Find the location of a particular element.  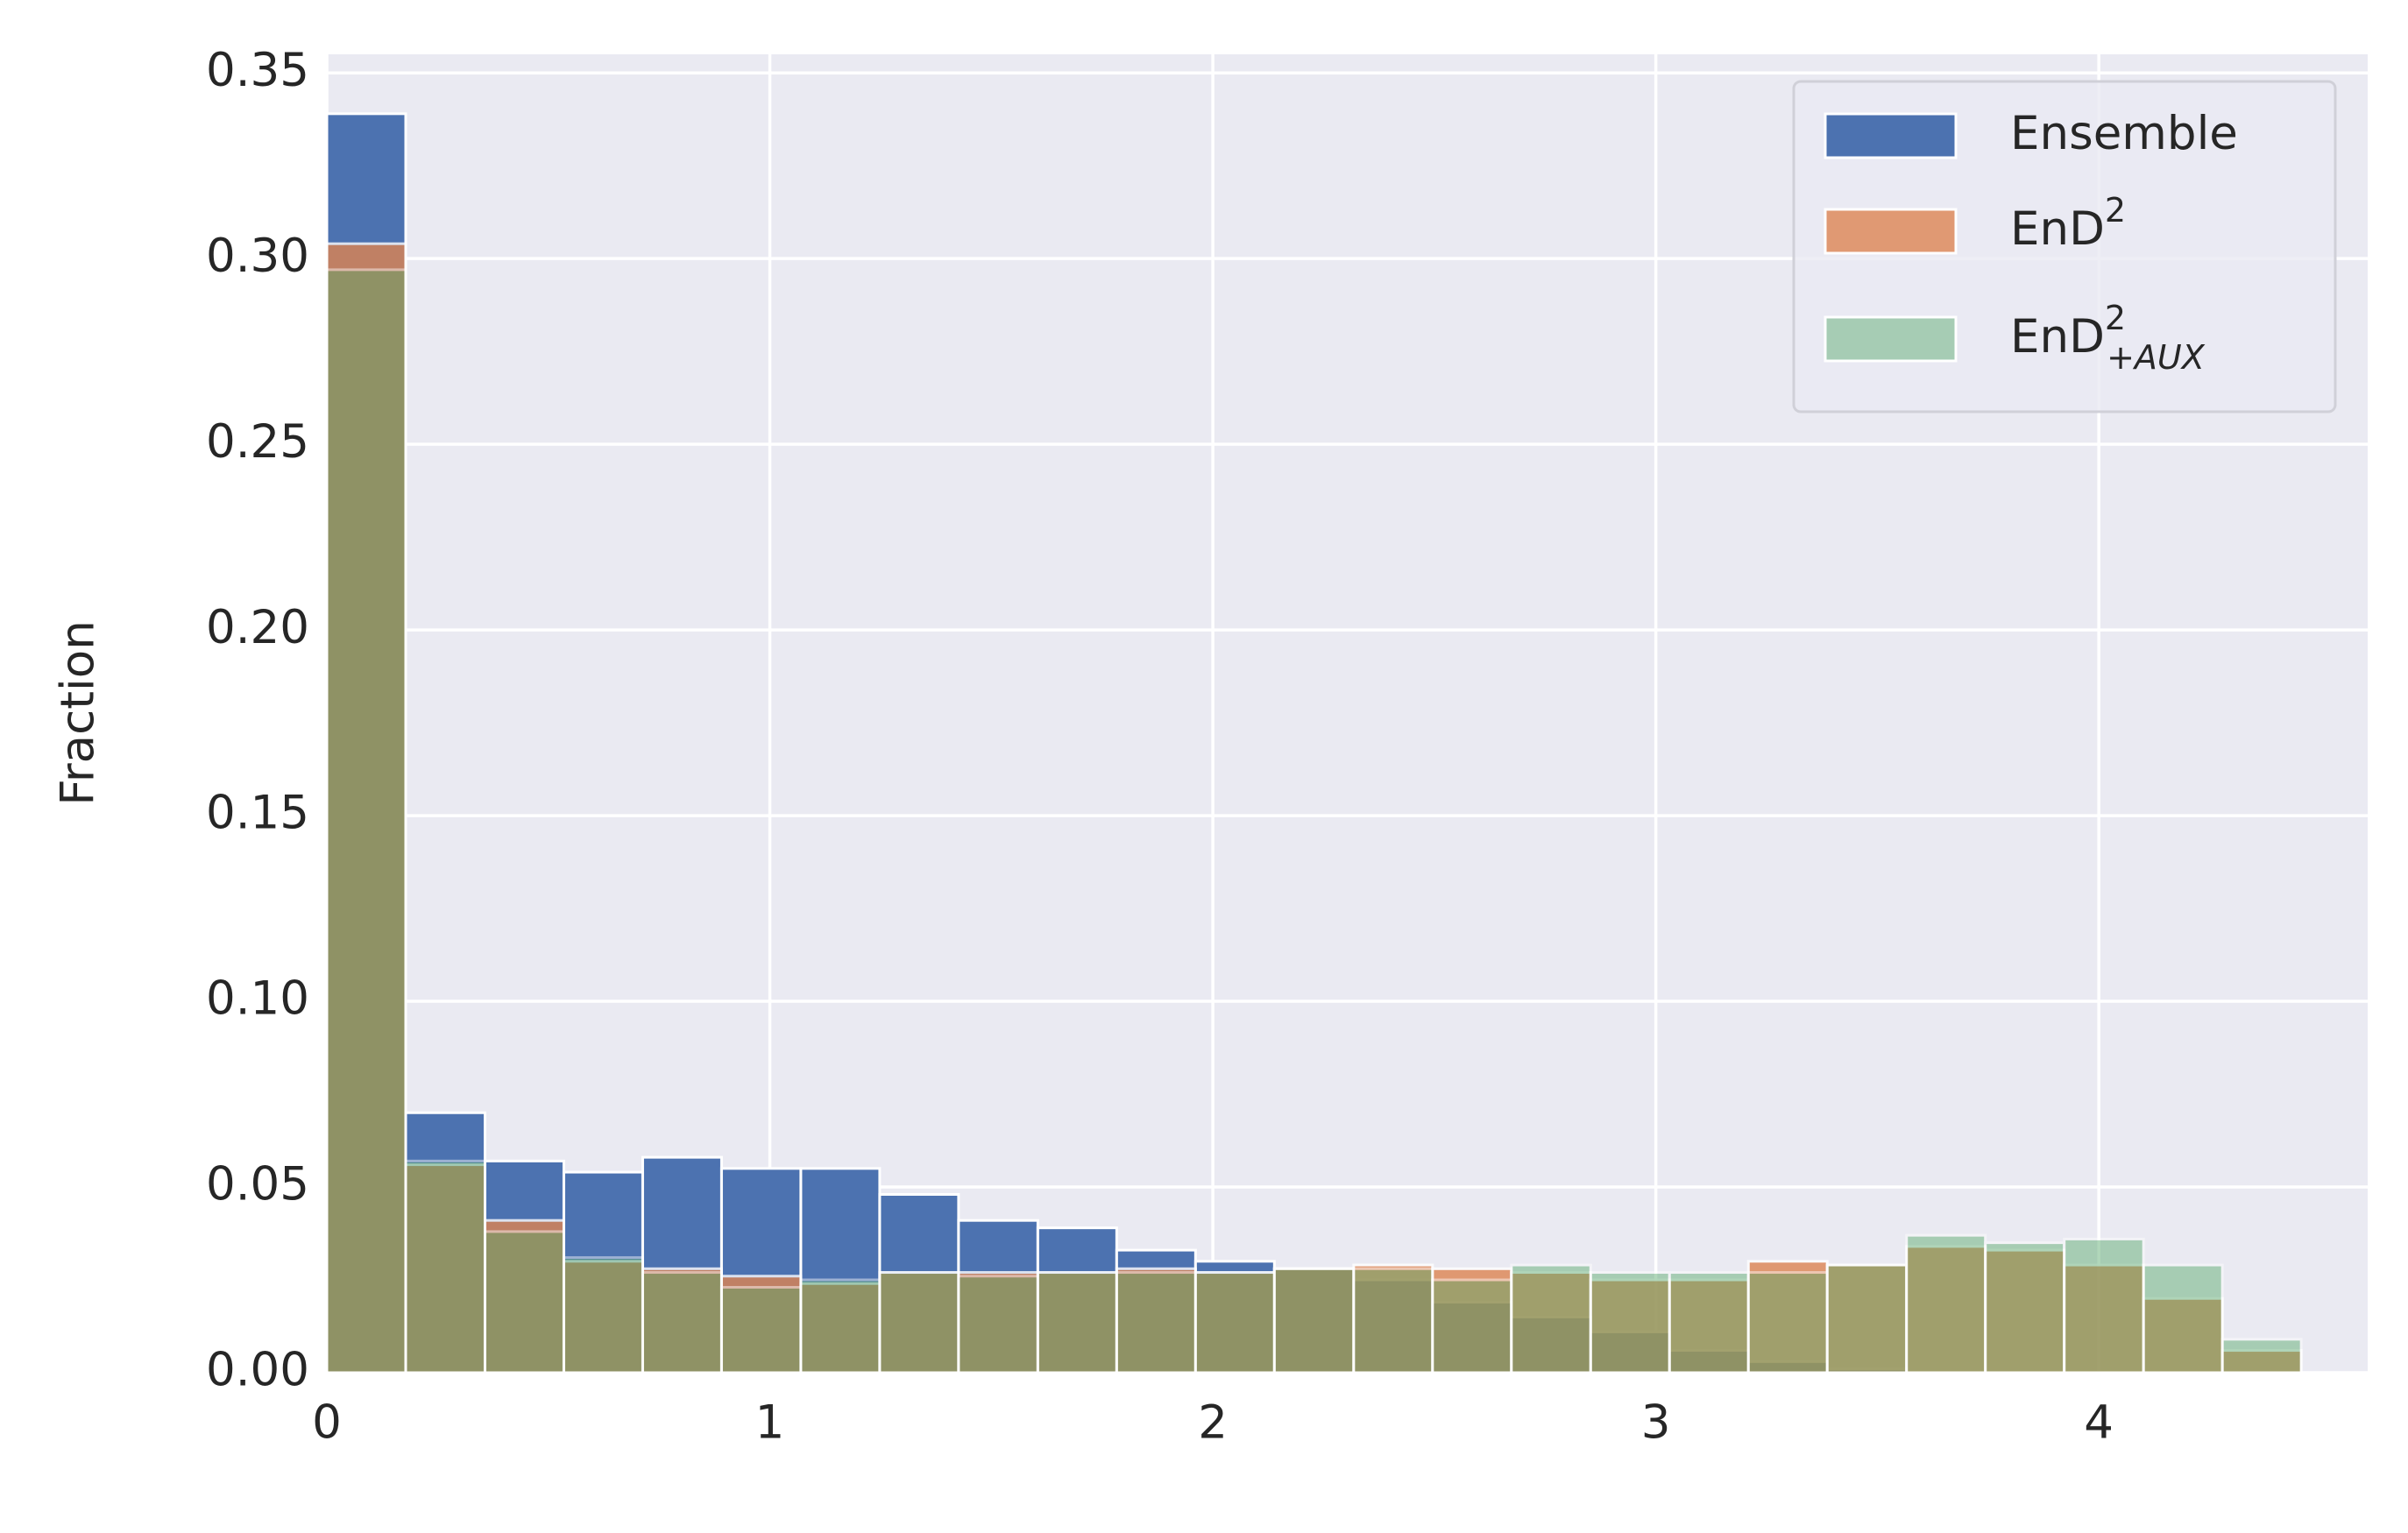

legend-label: EnD2 +AUX is located at coordinates (2108, 338).